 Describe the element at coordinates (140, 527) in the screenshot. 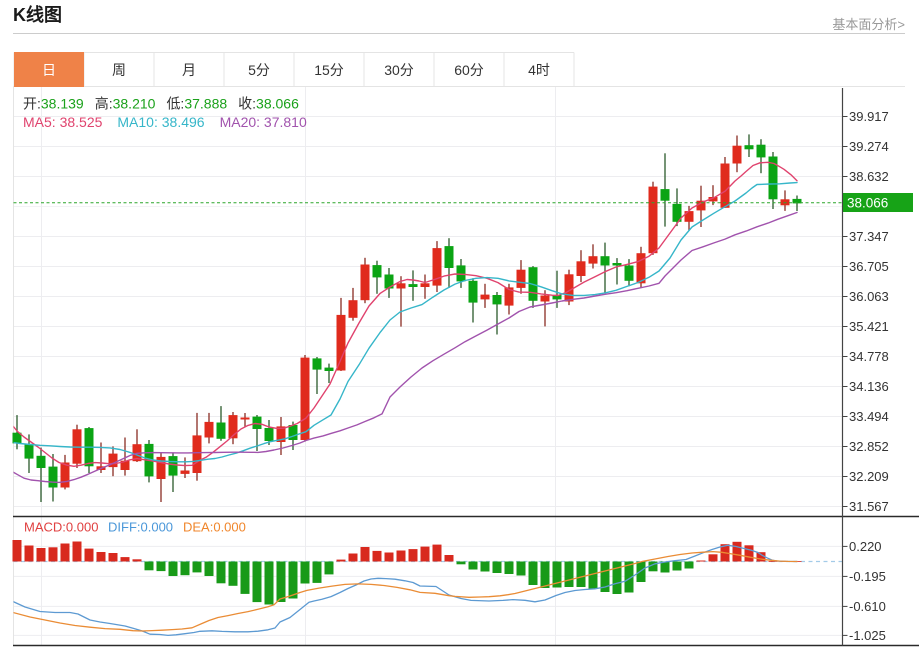

I see `svg-text: DIFF:0.000` at that location.